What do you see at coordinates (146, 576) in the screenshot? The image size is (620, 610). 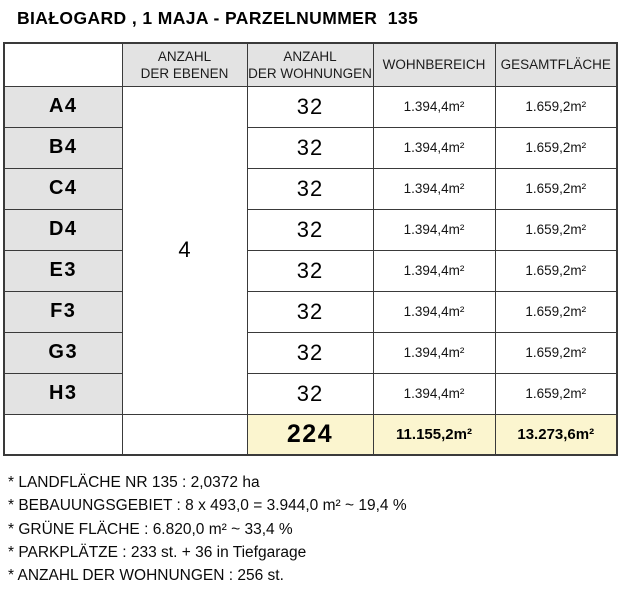 I see `note-anzahl-wohnungen: * ANZAHL DER WOHNUNGEN : 256 st.` at bounding box center [146, 576].